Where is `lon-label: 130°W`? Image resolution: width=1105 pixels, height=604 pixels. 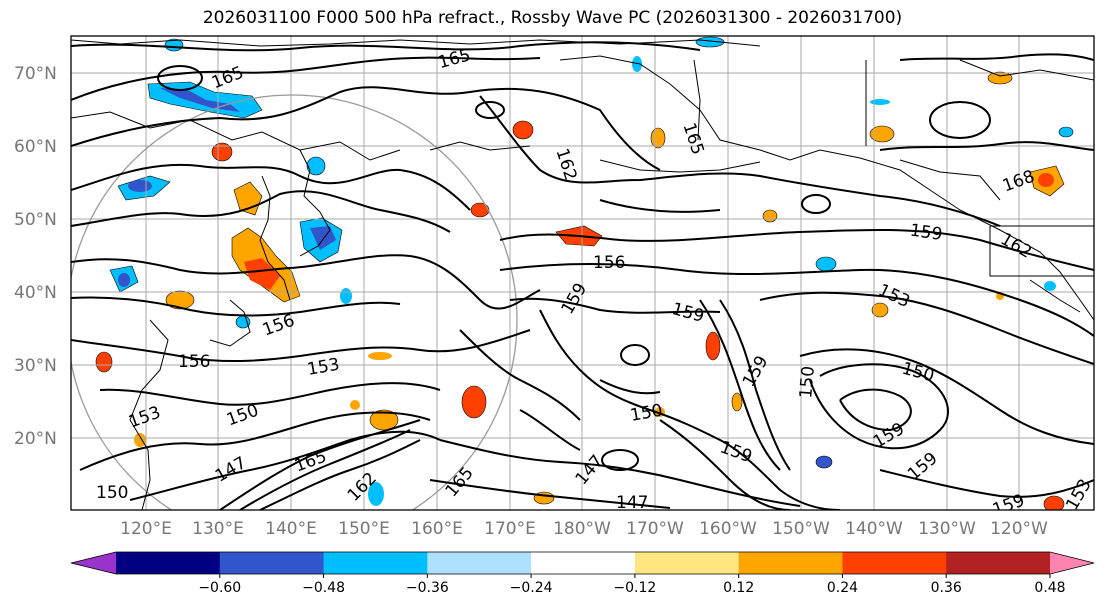 lon-label: 130°W is located at coordinates (947, 529).